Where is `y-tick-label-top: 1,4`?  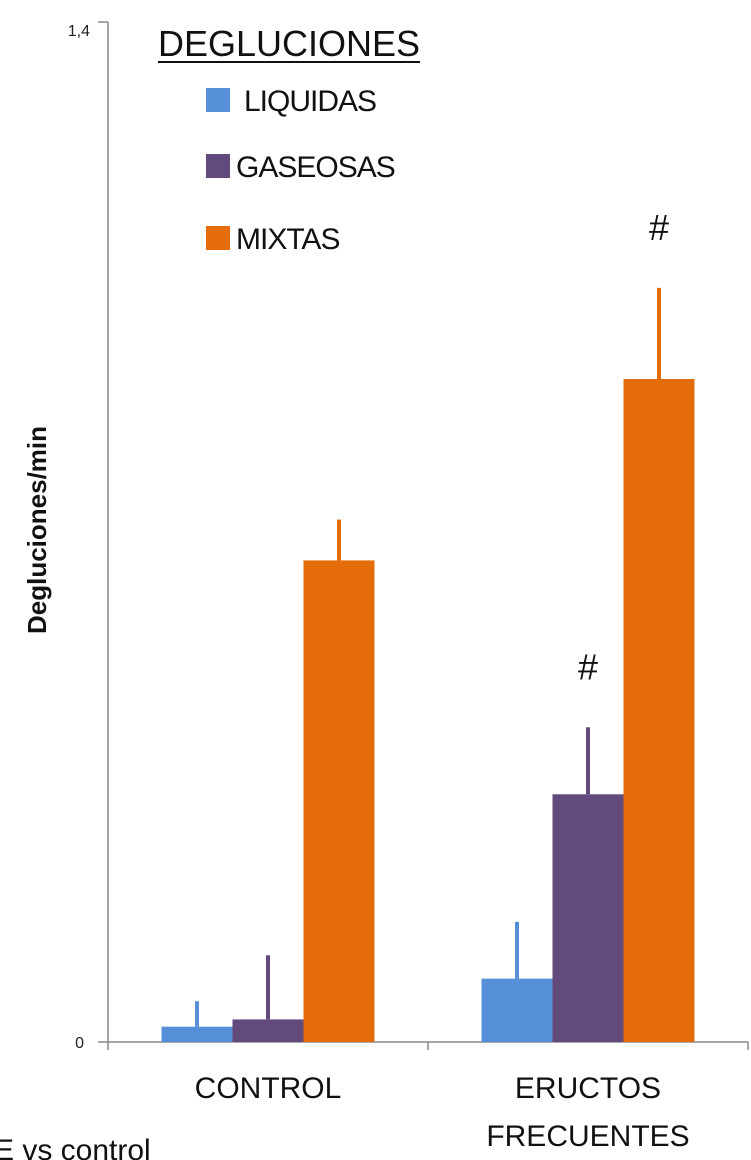
y-tick-label-top: 1,4 is located at coordinates (79, 31).